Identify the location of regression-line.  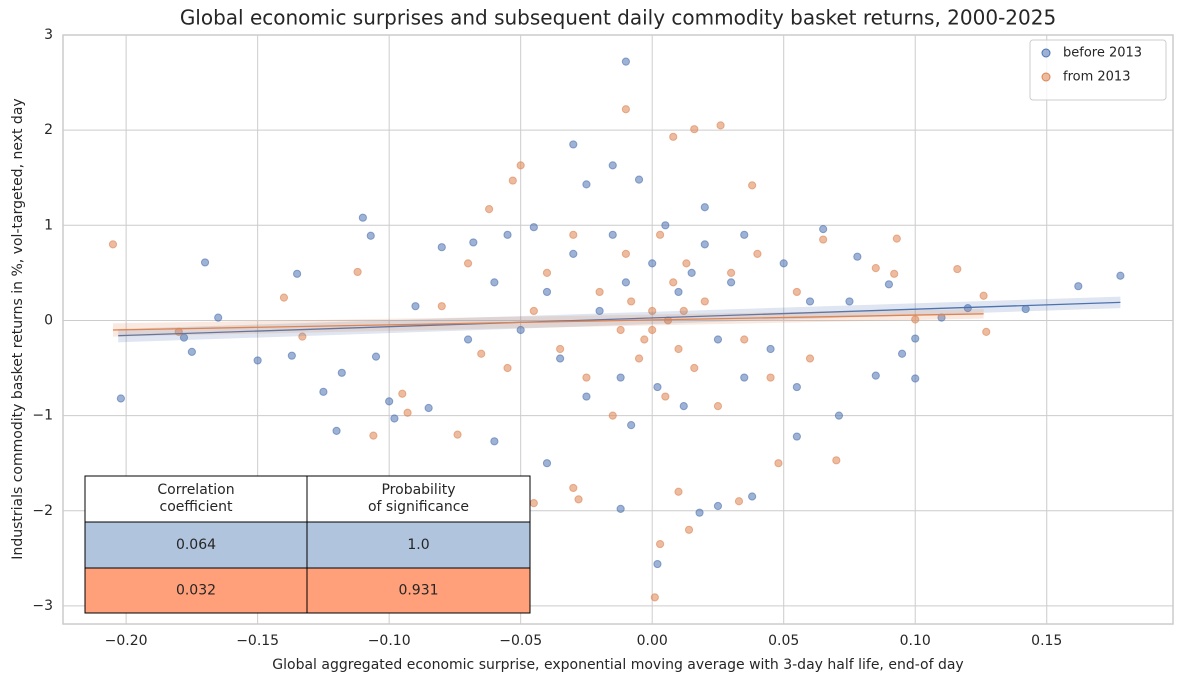
(619, 319).